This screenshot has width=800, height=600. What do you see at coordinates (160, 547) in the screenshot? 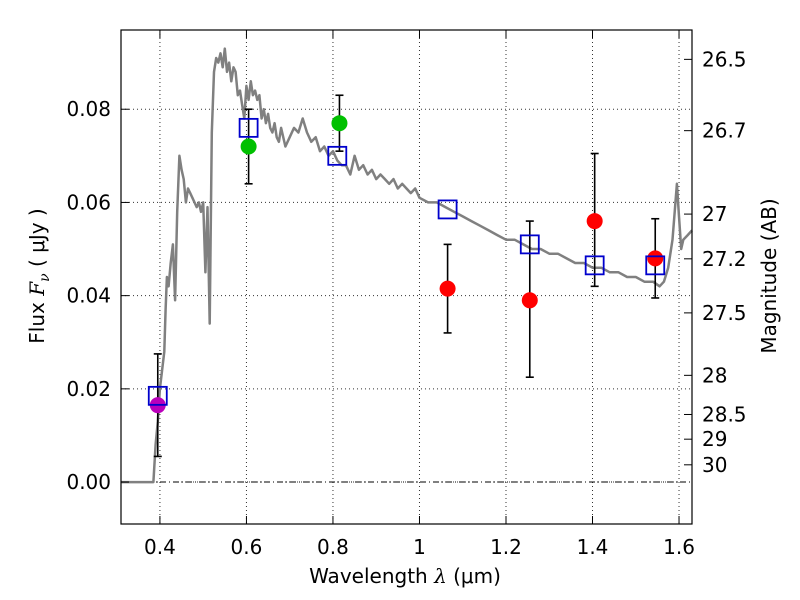
I see `x-tick-label: 0.4` at bounding box center [160, 547].